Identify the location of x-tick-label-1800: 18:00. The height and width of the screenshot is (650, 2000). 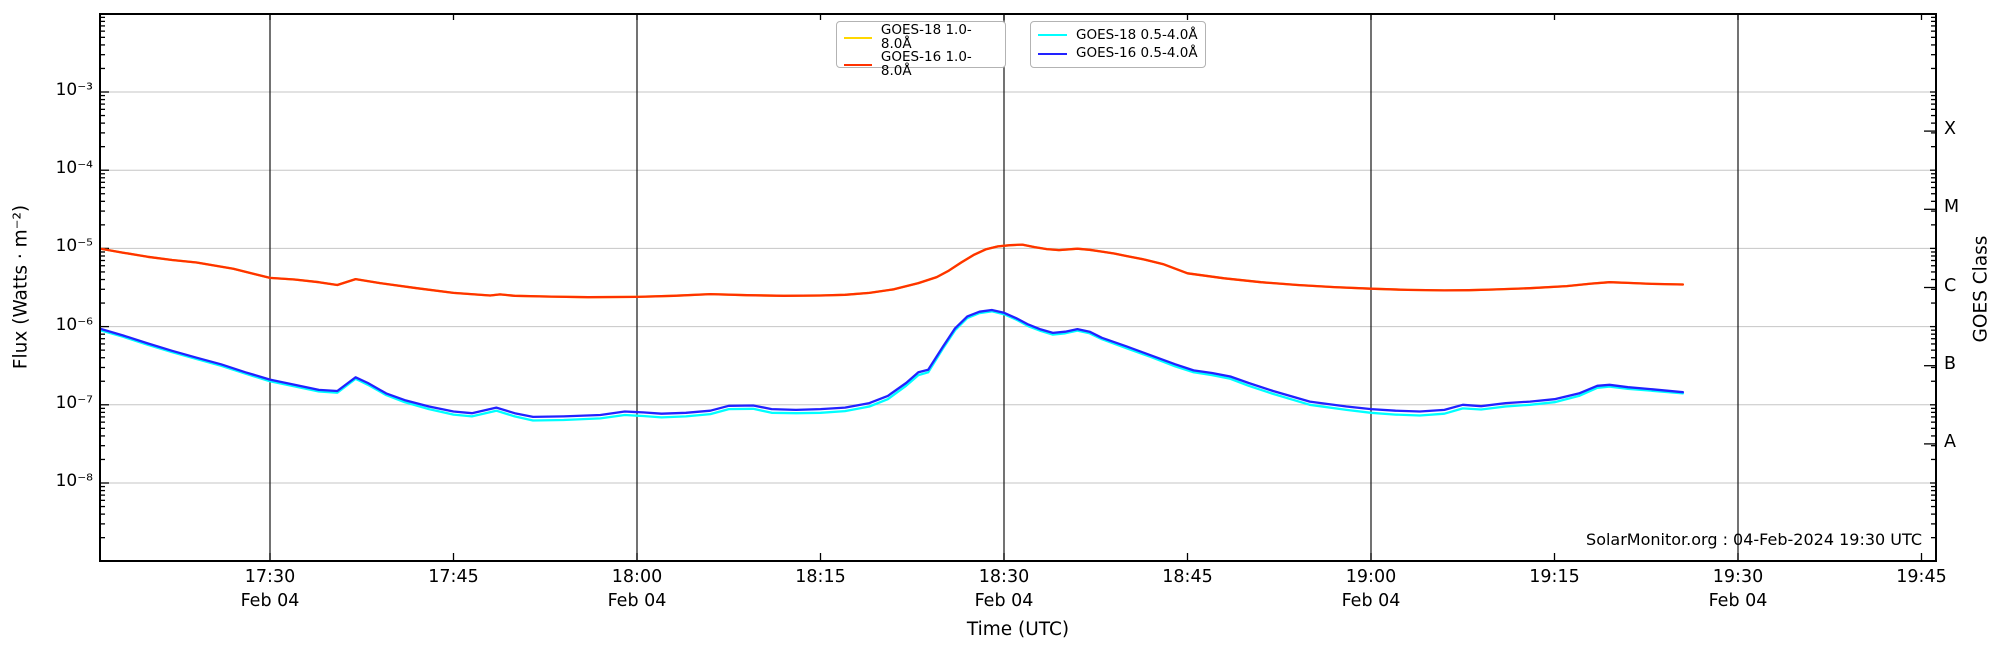
(637, 577).